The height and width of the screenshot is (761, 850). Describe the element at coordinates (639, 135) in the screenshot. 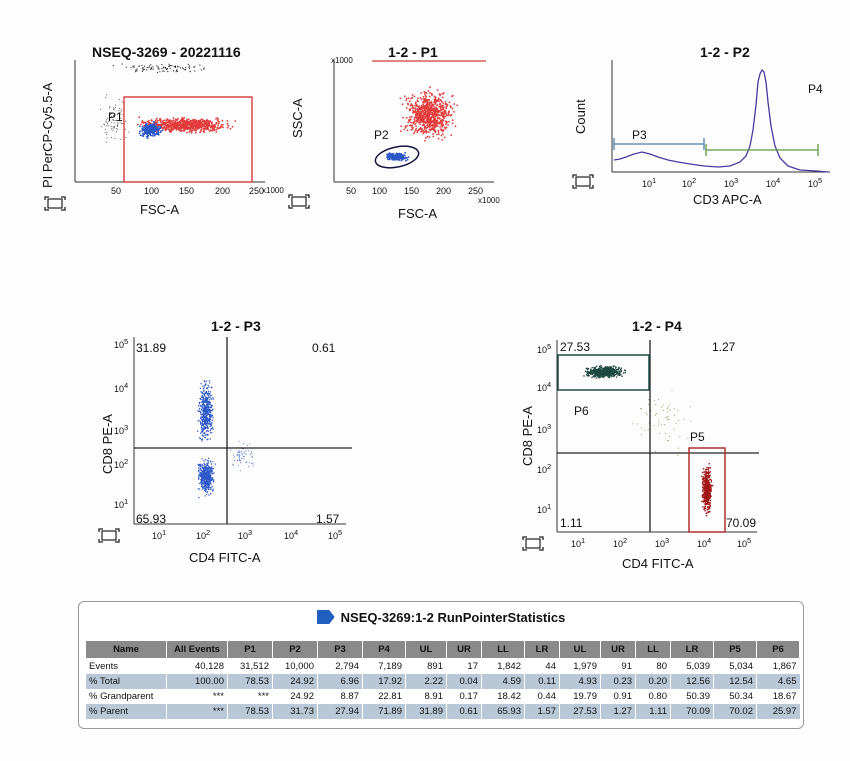

I see `gate-p3-label: P3` at that location.